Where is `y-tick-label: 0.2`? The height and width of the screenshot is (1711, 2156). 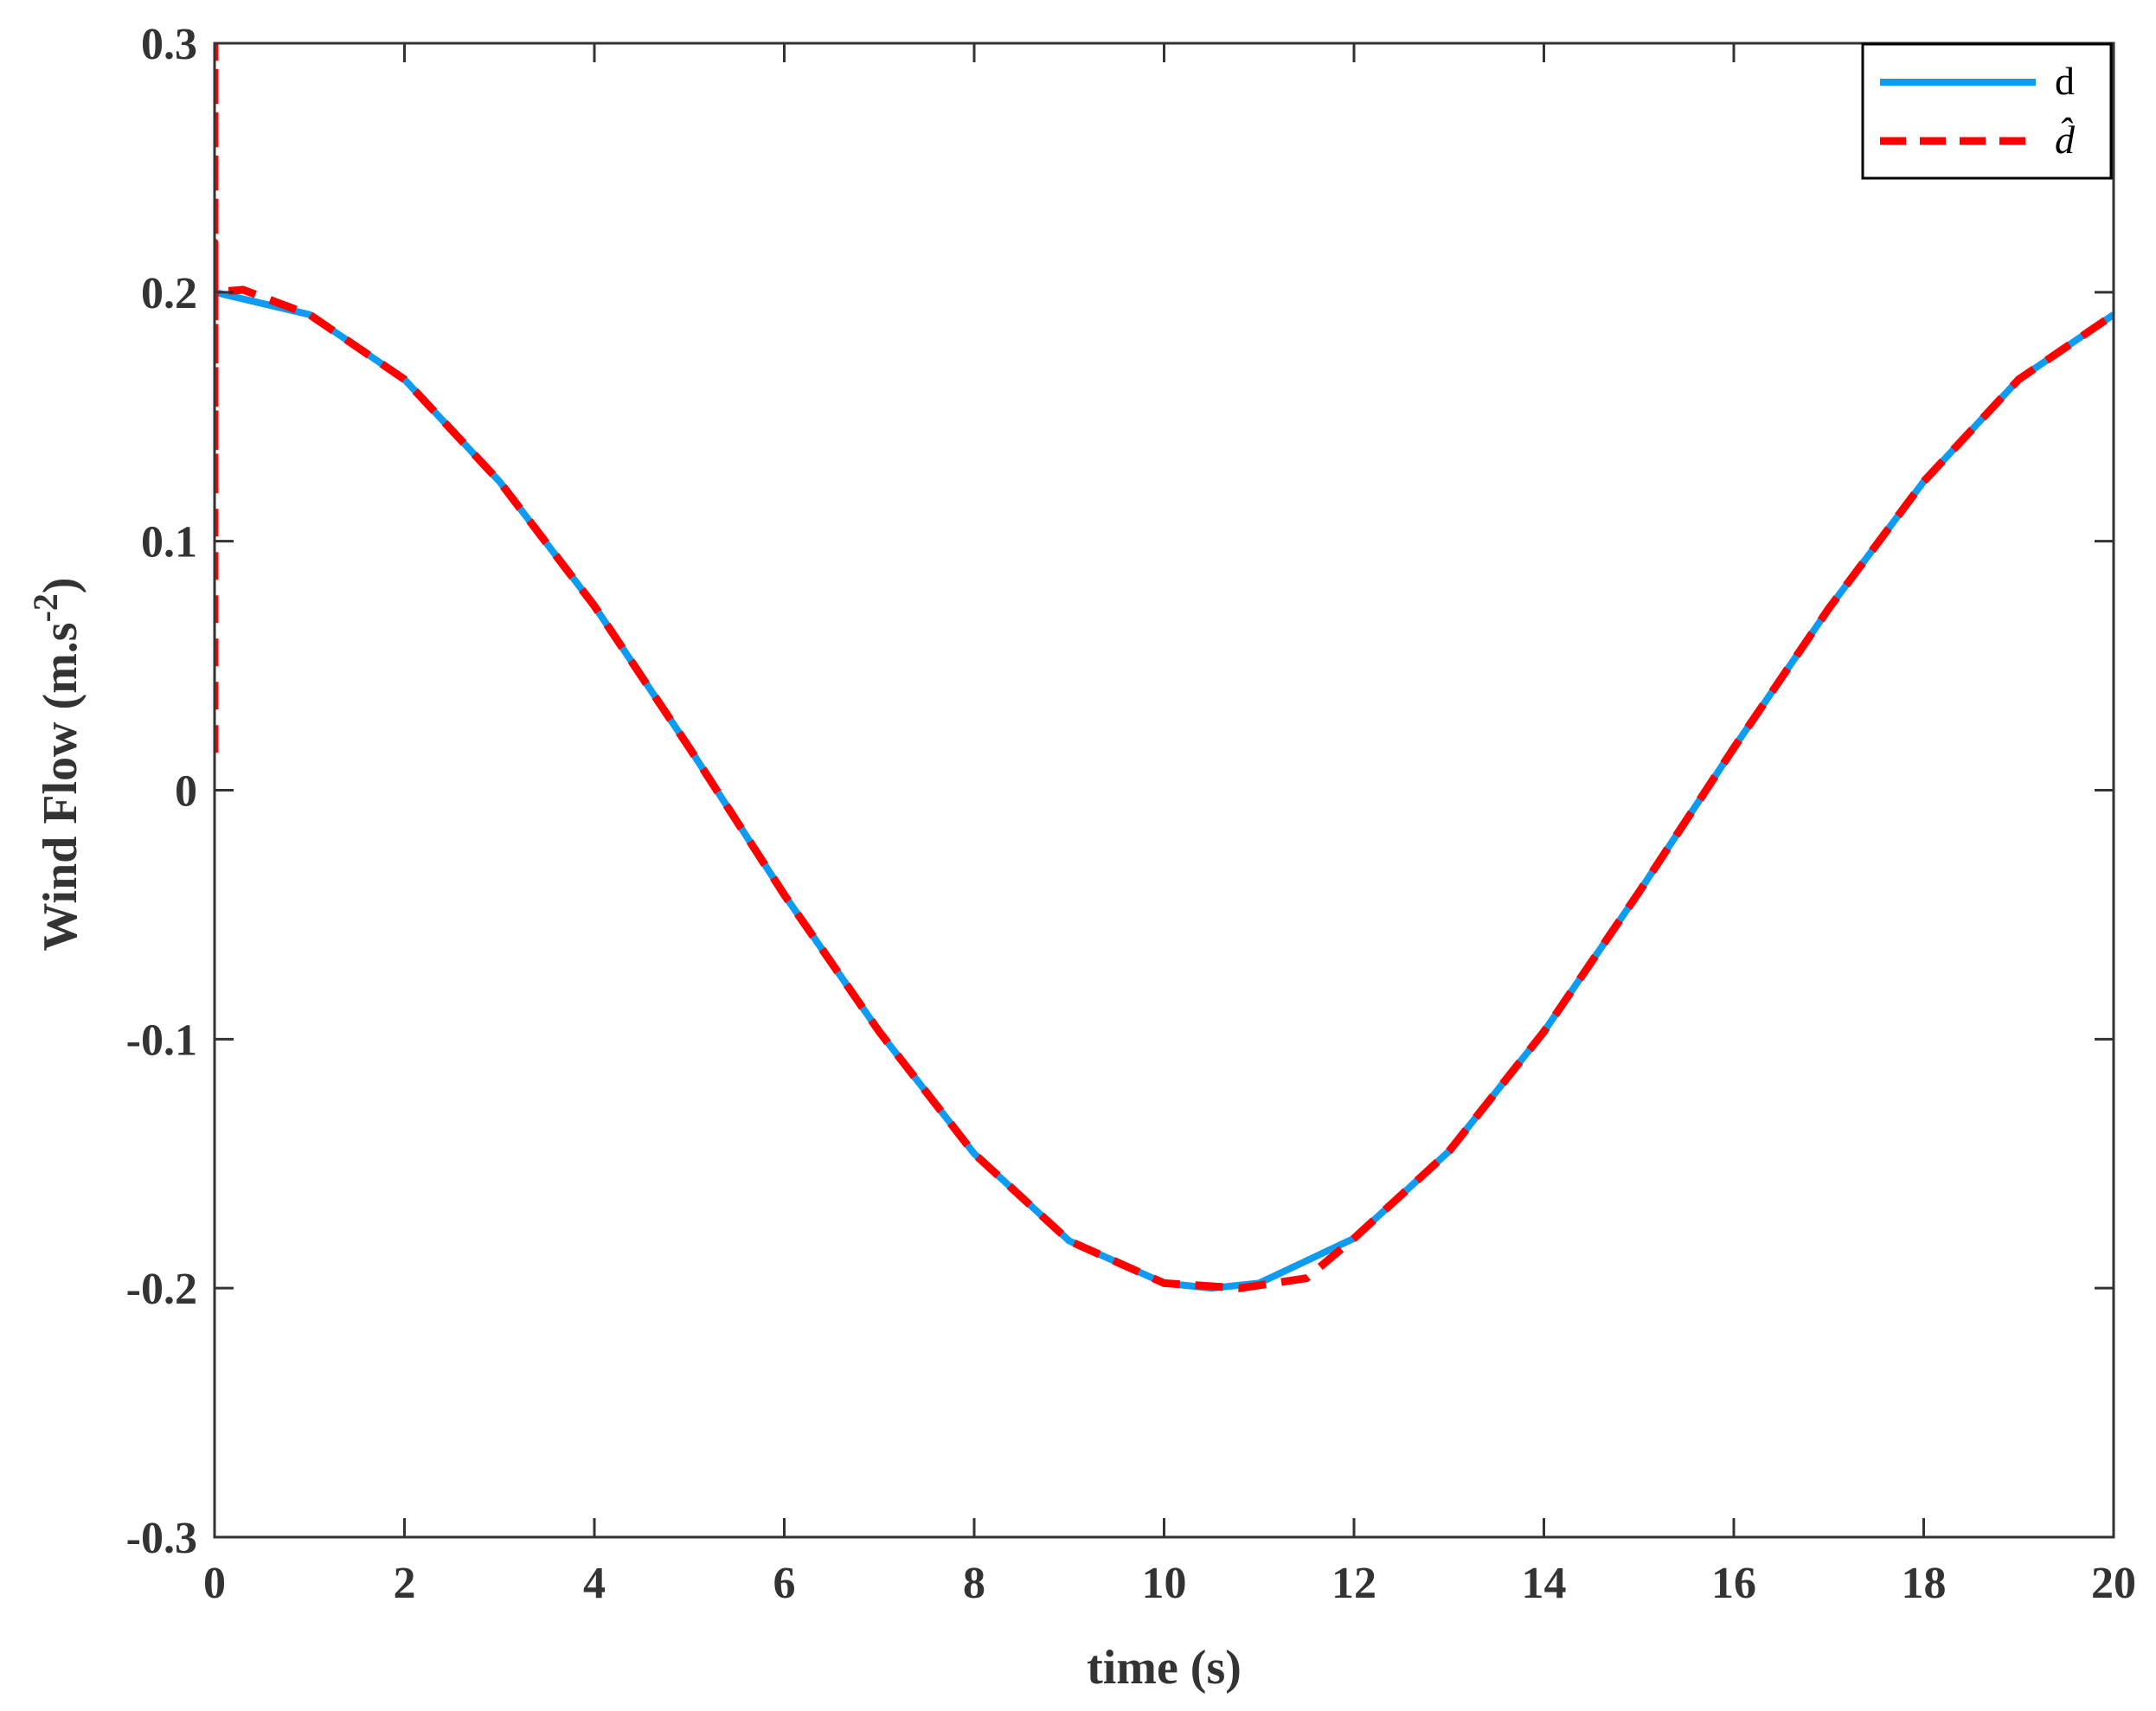 y-tick-label: 0.2 is located at coordinates (169, 293).